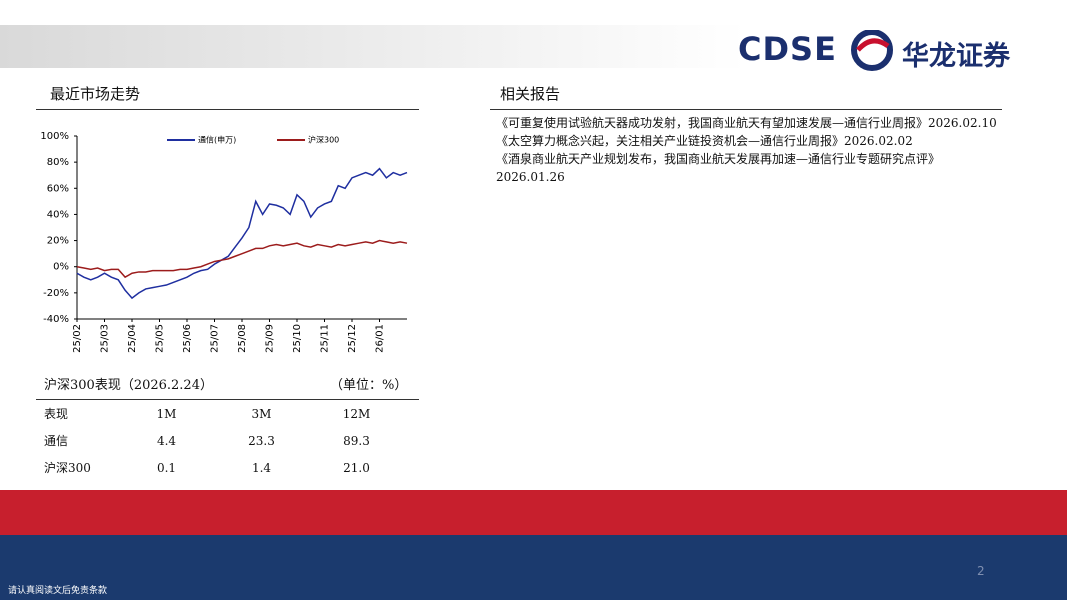 The width and height of the screenshot is (1067, 600). I want to click on navy-band, so click(533, 567).